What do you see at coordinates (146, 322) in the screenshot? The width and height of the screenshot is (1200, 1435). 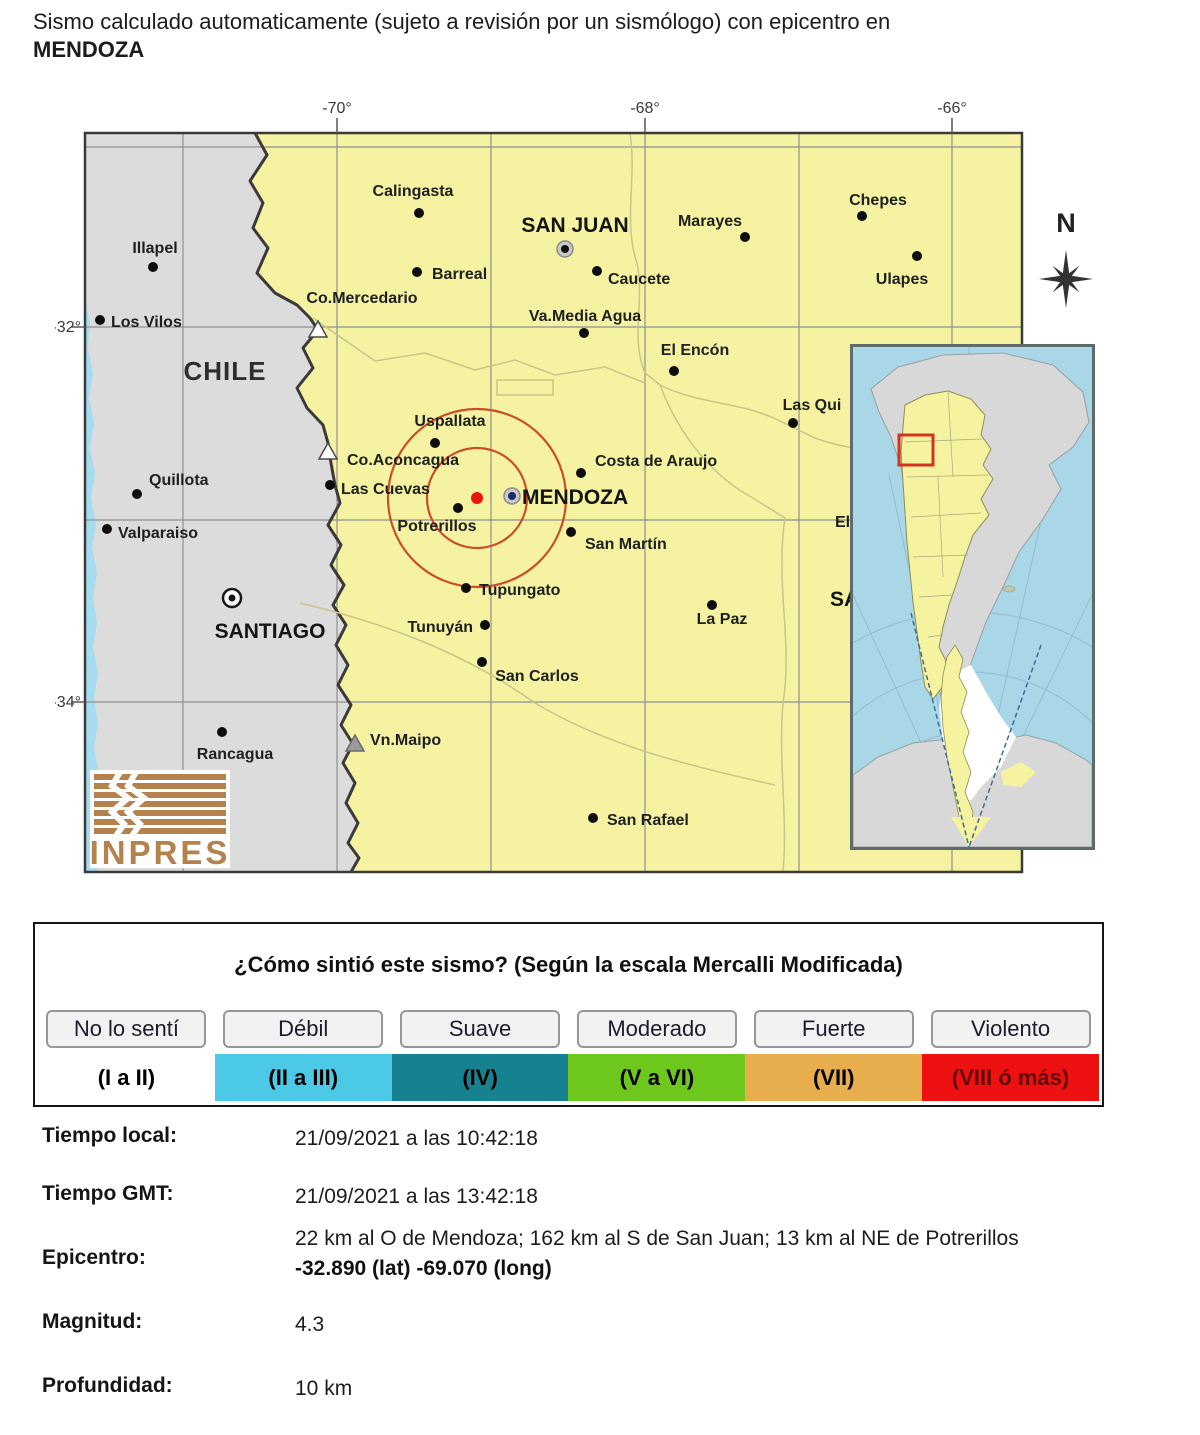 I see `map-city-label: Los Vilos` at bounding box center [146, 322].